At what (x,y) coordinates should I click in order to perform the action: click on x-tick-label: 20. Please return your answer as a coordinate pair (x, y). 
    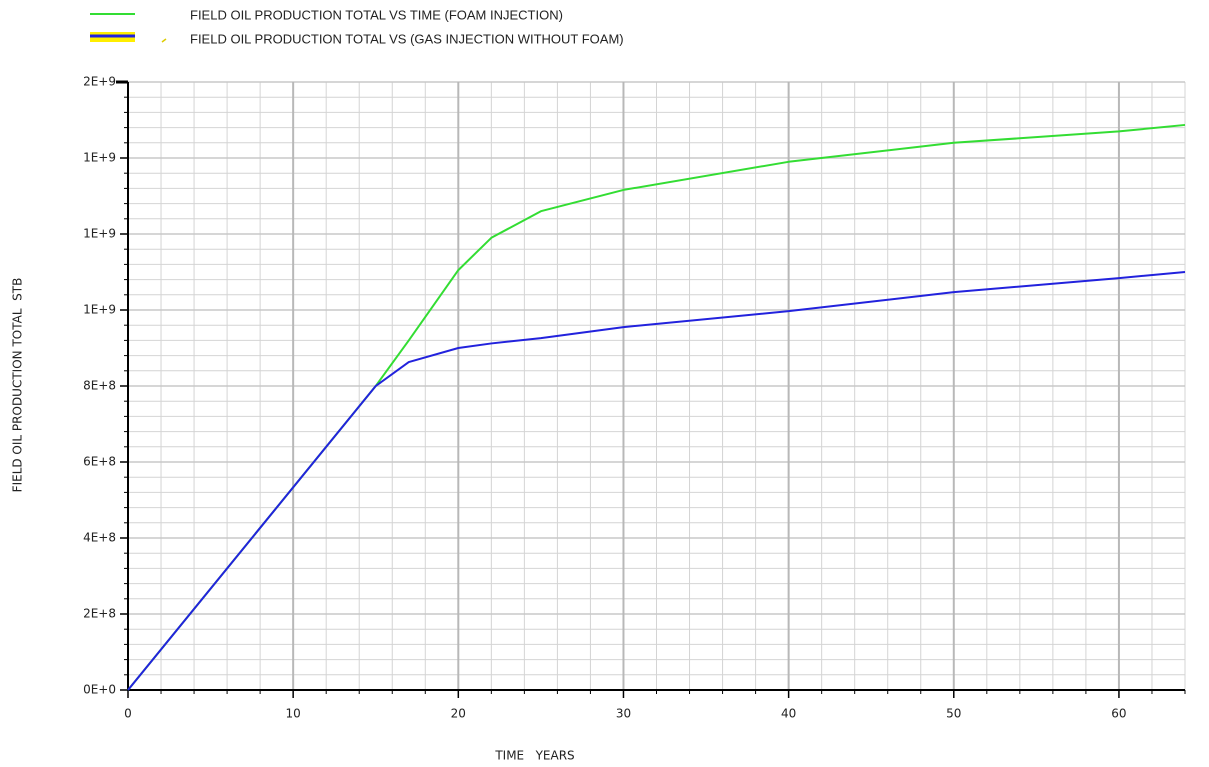
    Looking at the image, I should click on (458, 714).